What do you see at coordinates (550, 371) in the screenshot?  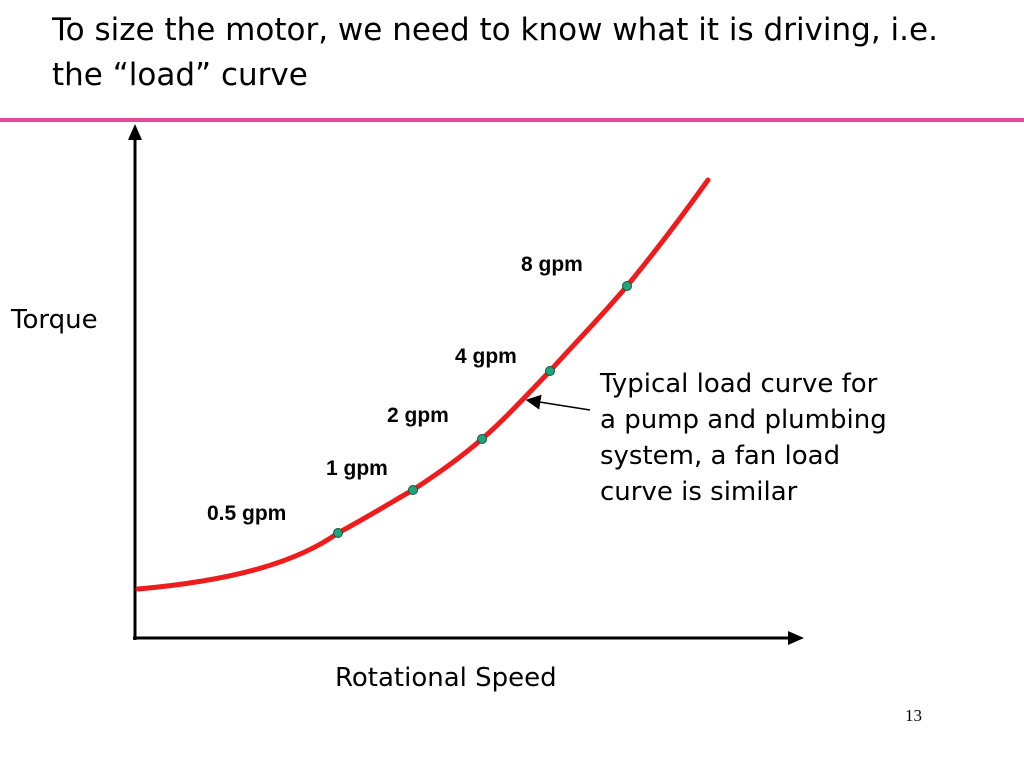 I see `operating-point-4-gpm` at bounding box center [550, 371].